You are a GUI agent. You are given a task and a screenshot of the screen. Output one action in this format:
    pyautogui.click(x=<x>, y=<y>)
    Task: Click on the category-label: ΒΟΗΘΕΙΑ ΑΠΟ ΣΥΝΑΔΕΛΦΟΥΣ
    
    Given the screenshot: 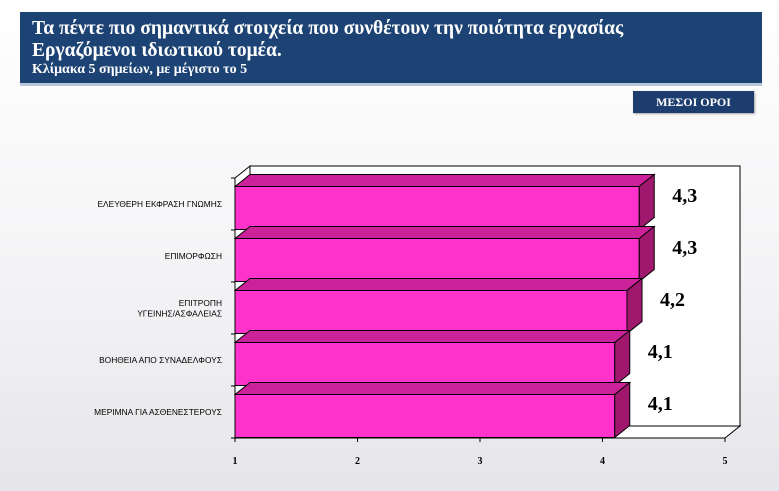 What is the action you would take?
    pyautogui.click(x=160, y=360)
    